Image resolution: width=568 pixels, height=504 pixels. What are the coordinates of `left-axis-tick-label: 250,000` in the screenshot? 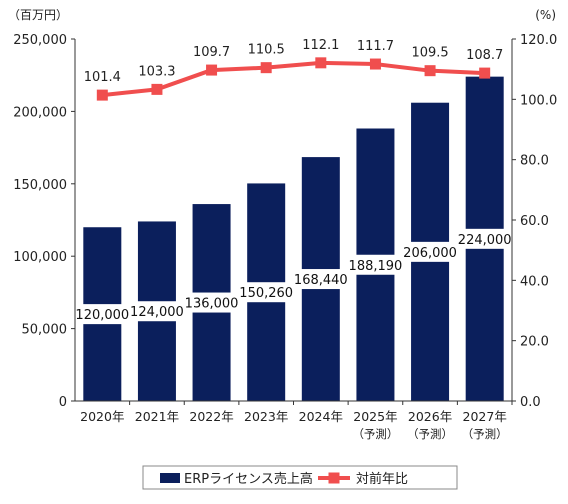 It's located at (40, 40).